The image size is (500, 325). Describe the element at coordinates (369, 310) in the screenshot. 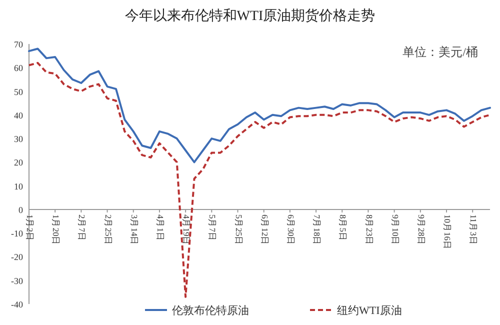

I see `legend-label: 纽约WTI原油` at that location.